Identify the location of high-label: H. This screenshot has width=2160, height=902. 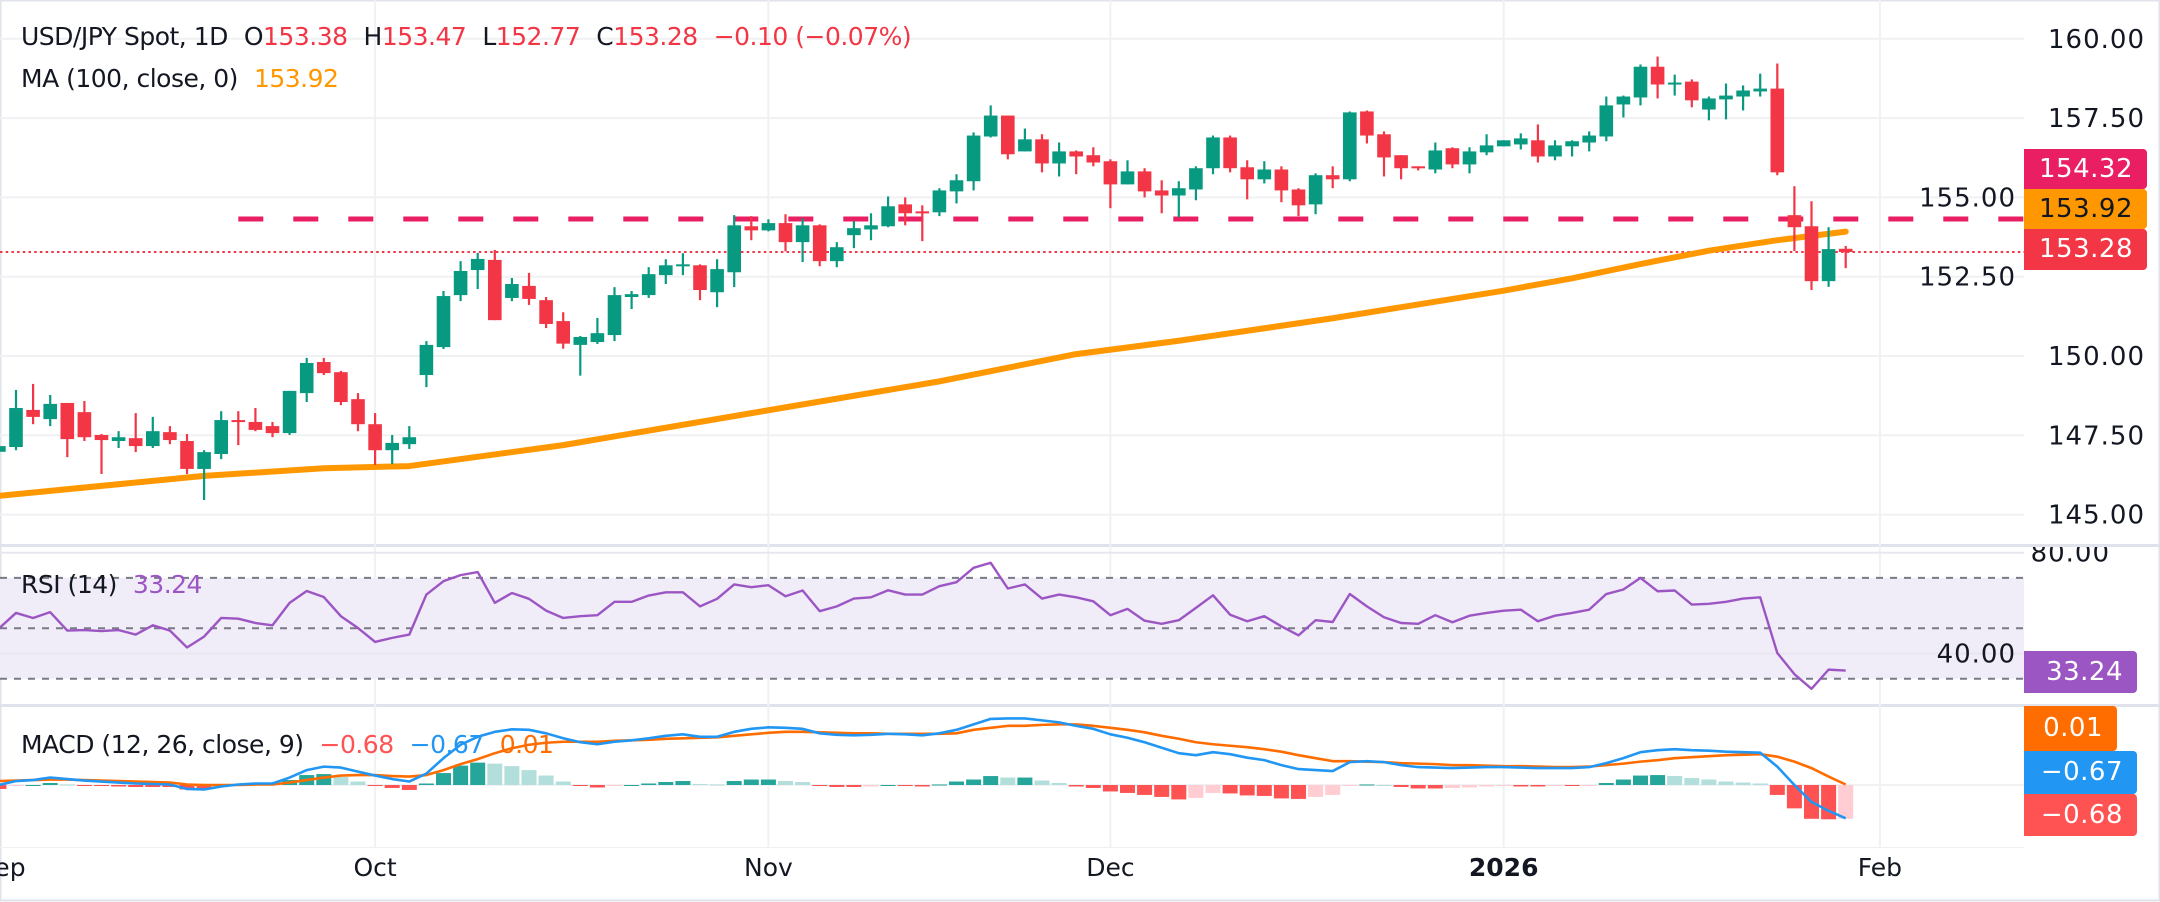
(373, 36).